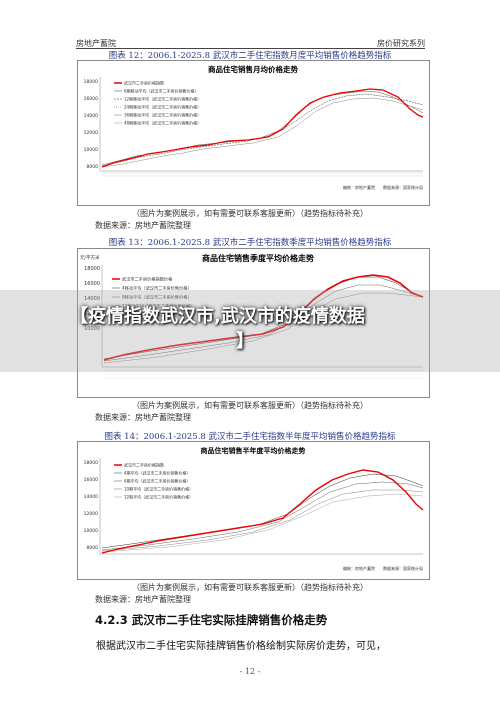  I want to click on figure-13-legend-item: 12移动平均（武汉市二手房价售价格）, so click(158, 306).